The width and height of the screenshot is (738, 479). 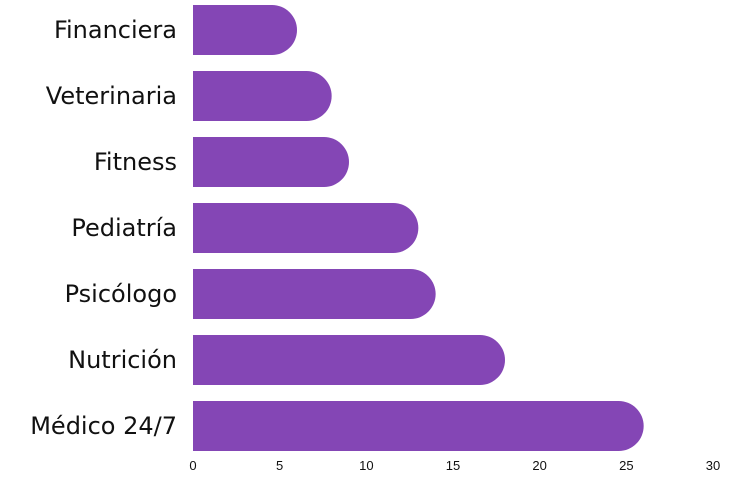 I want to click on x-tick-label-15: 15, so click(x=453, y=465).